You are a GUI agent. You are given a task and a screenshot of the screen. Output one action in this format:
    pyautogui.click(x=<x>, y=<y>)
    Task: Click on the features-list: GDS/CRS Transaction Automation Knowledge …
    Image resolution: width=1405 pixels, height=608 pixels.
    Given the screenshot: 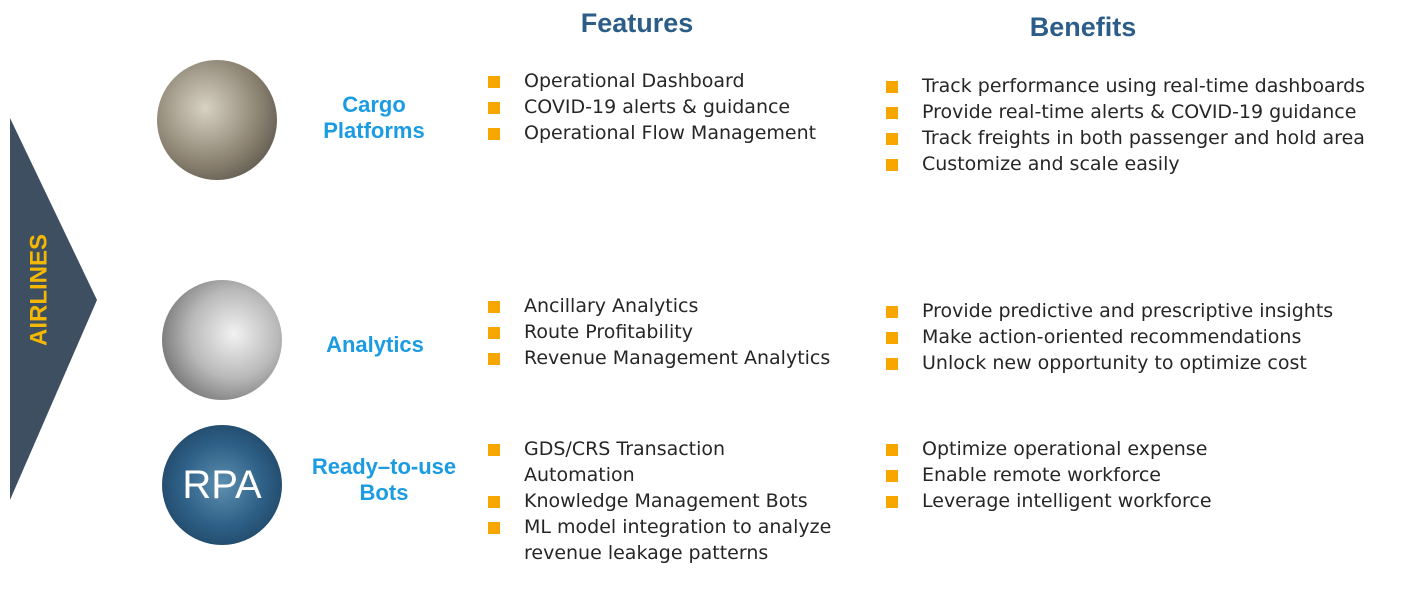 What is the action you would take?
    pyautogui.click(x=663, y=501)
    